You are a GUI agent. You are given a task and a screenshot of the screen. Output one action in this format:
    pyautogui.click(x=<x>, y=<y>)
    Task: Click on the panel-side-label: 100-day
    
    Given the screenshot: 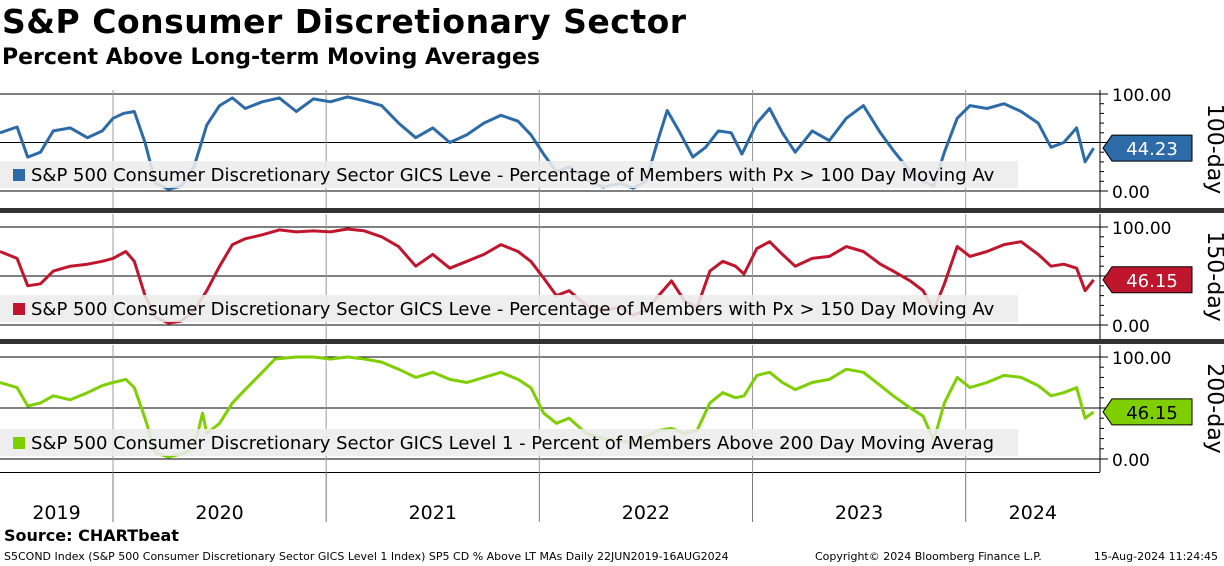 What is the action you would take?
    pyautogui.click(x=1213, y=149)
    